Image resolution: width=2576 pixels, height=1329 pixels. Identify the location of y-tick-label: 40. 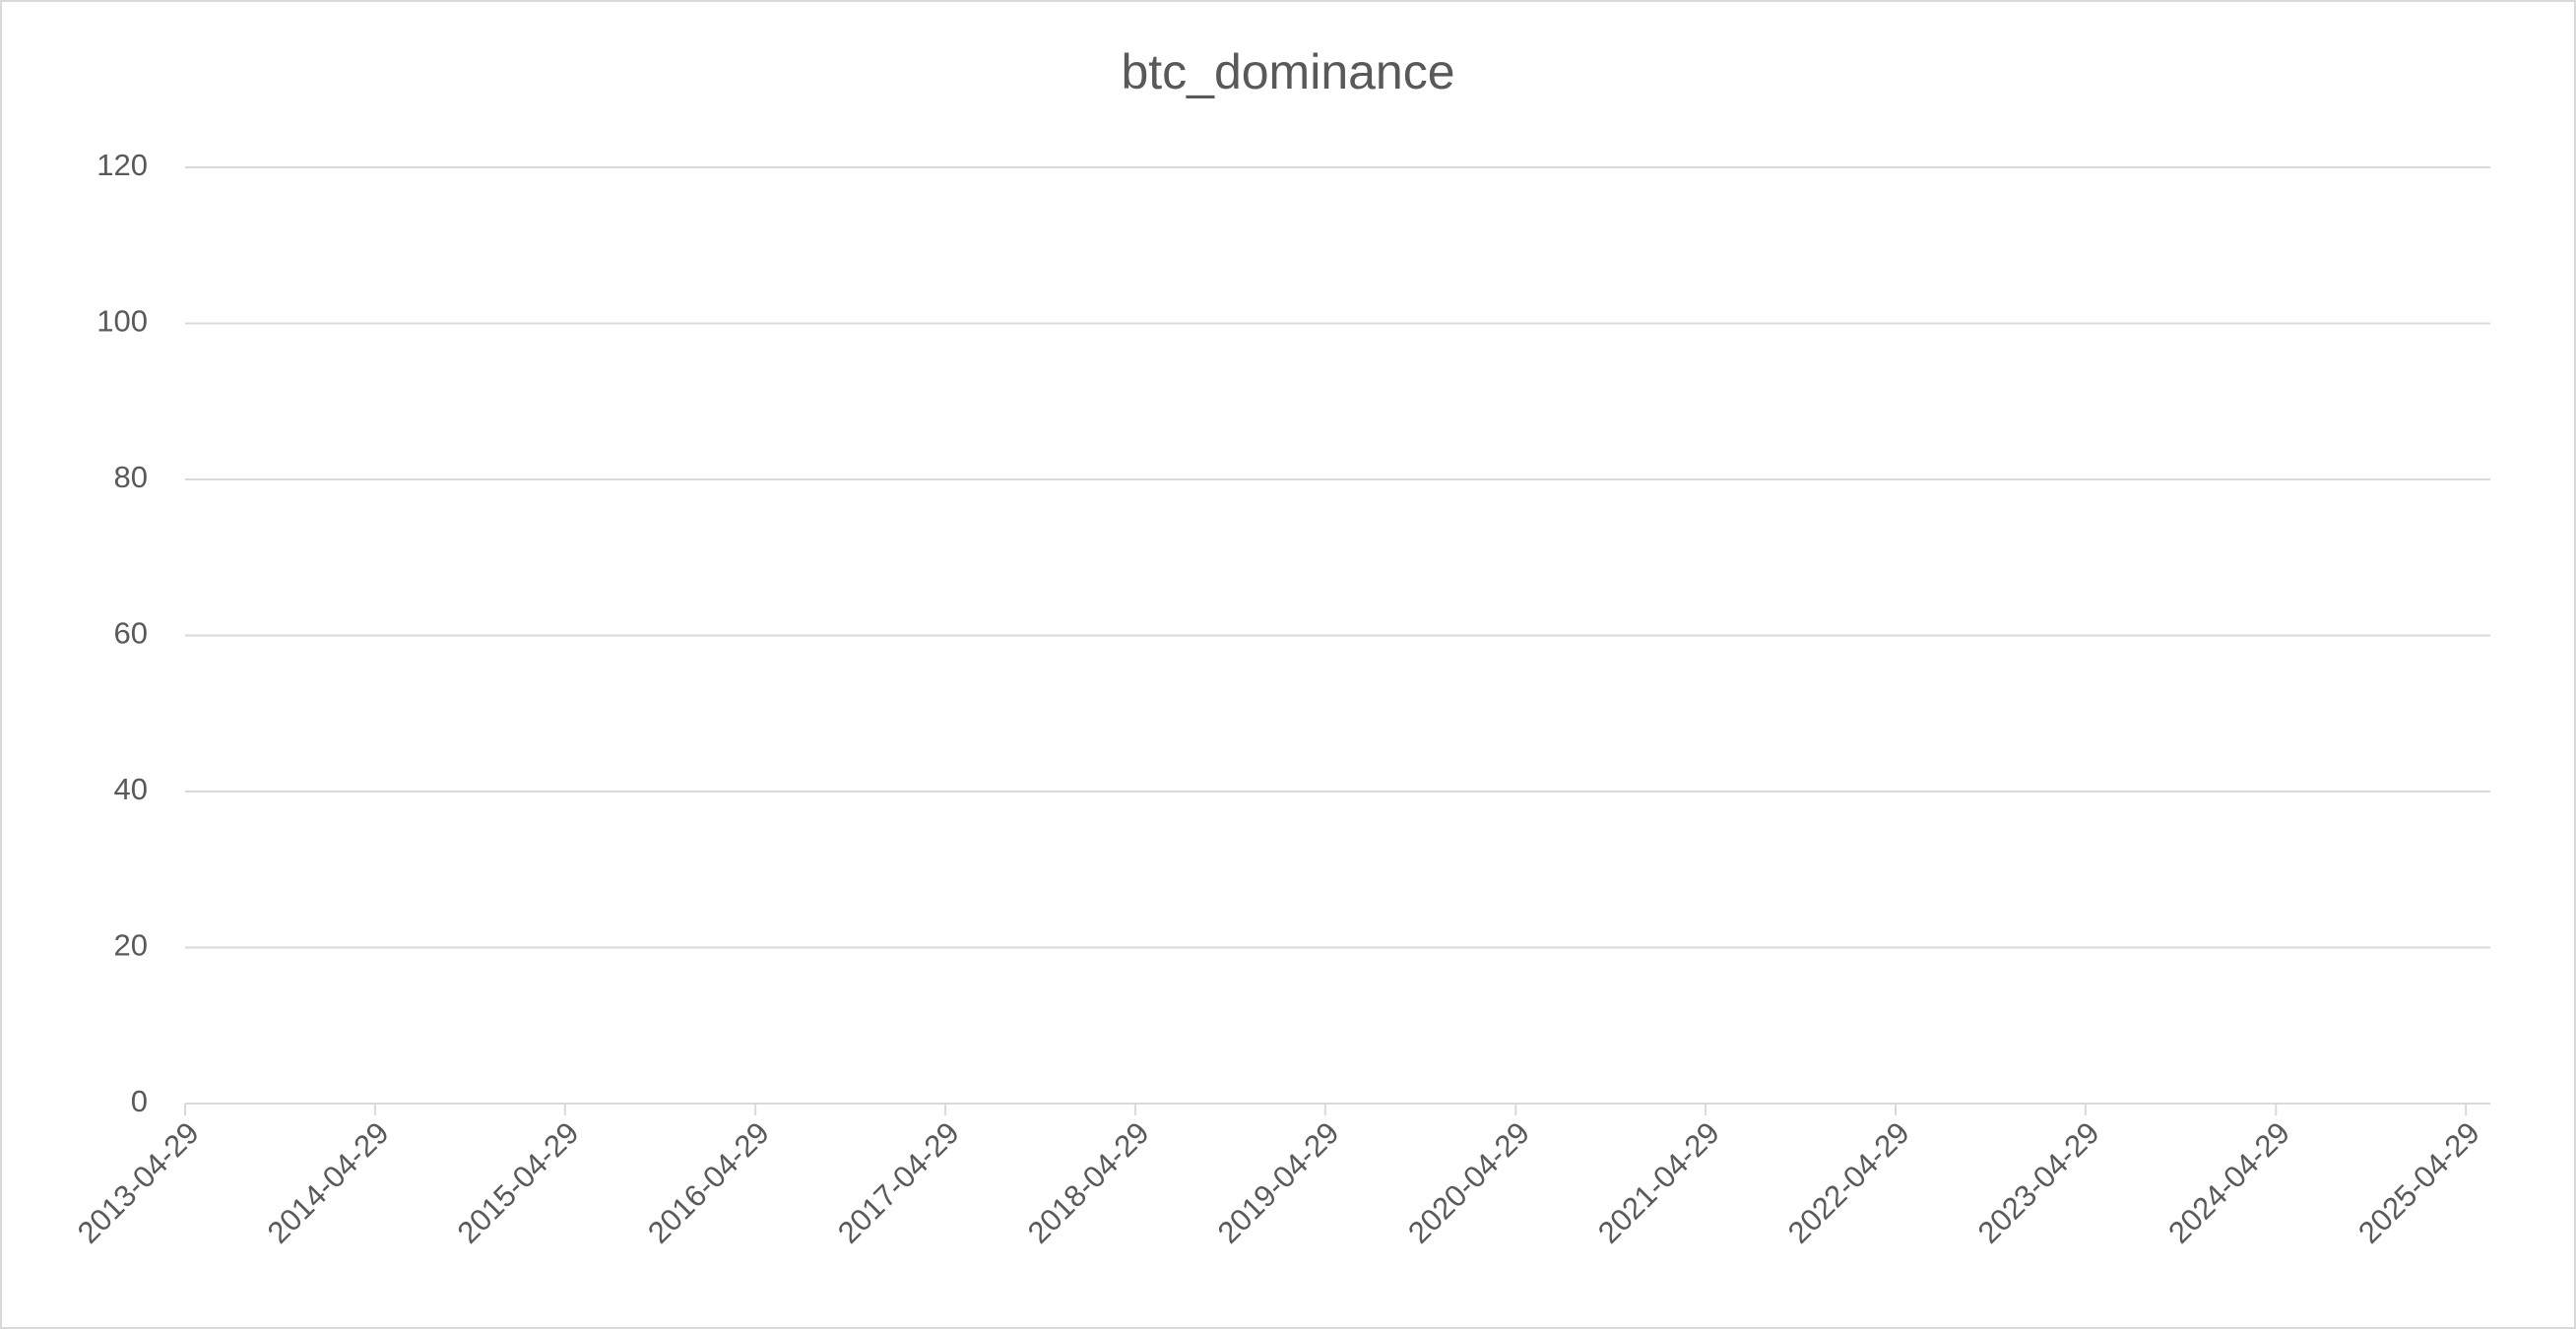
(131, 789).